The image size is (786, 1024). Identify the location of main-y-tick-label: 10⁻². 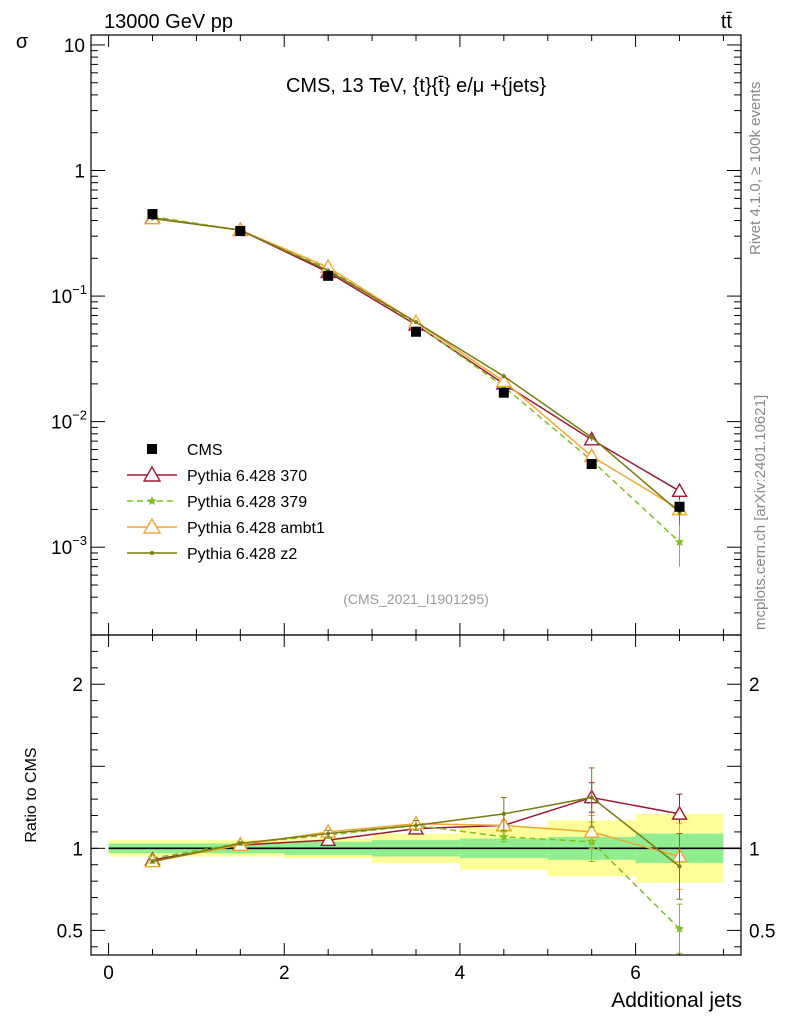
(69, 421).